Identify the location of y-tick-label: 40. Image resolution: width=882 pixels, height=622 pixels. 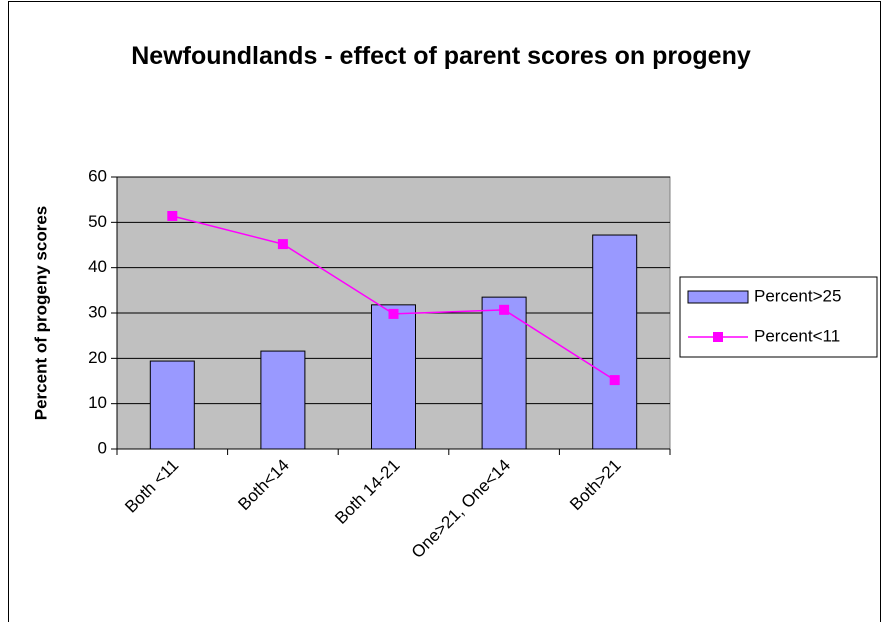
(97, 266).